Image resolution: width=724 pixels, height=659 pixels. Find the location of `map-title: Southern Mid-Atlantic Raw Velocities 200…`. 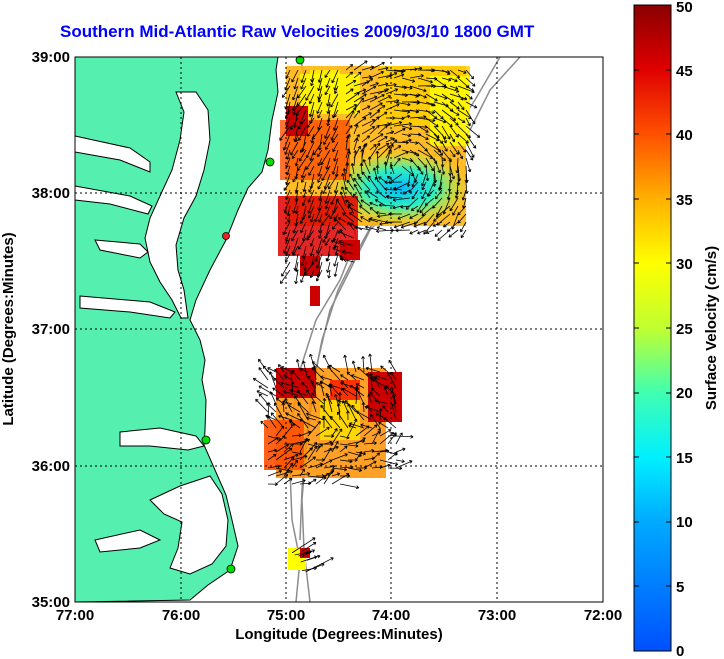

map-title: Southern Mid-Atlantic Raw Velocities 200… is located at coordinates (297, 31).